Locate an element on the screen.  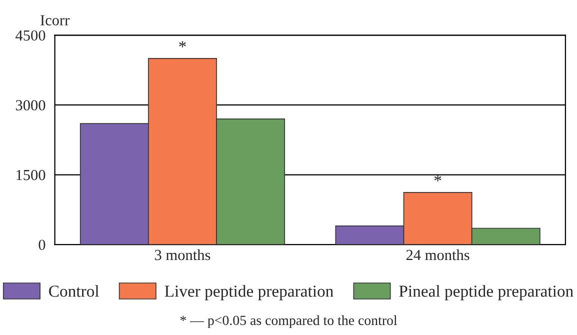
x-tick-label: 3 months is located at coordinates (182, 254).